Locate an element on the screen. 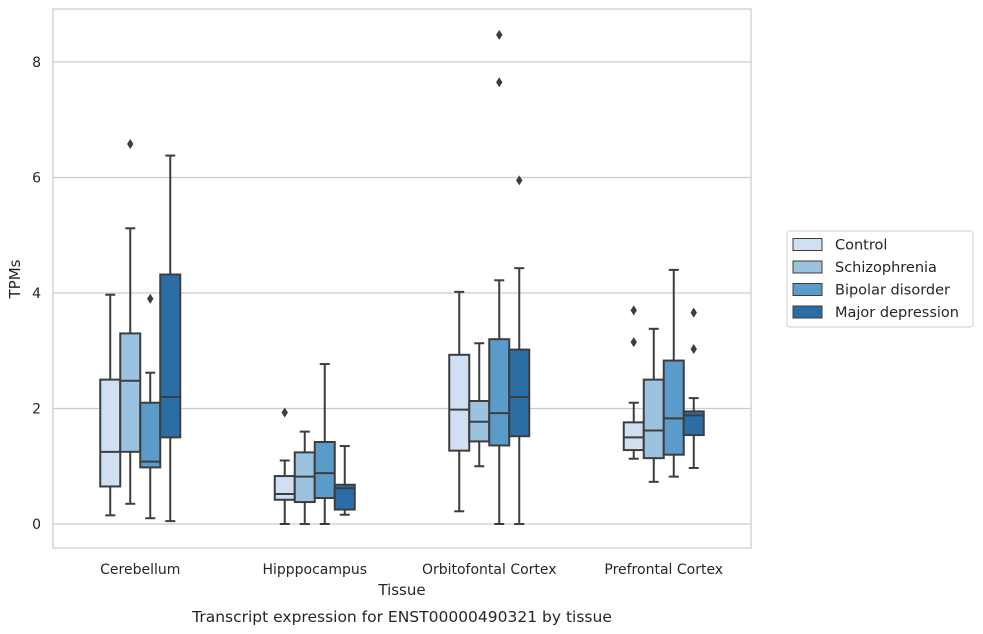  legend-label: Schizophrenia is located at coordinates (886, 268).